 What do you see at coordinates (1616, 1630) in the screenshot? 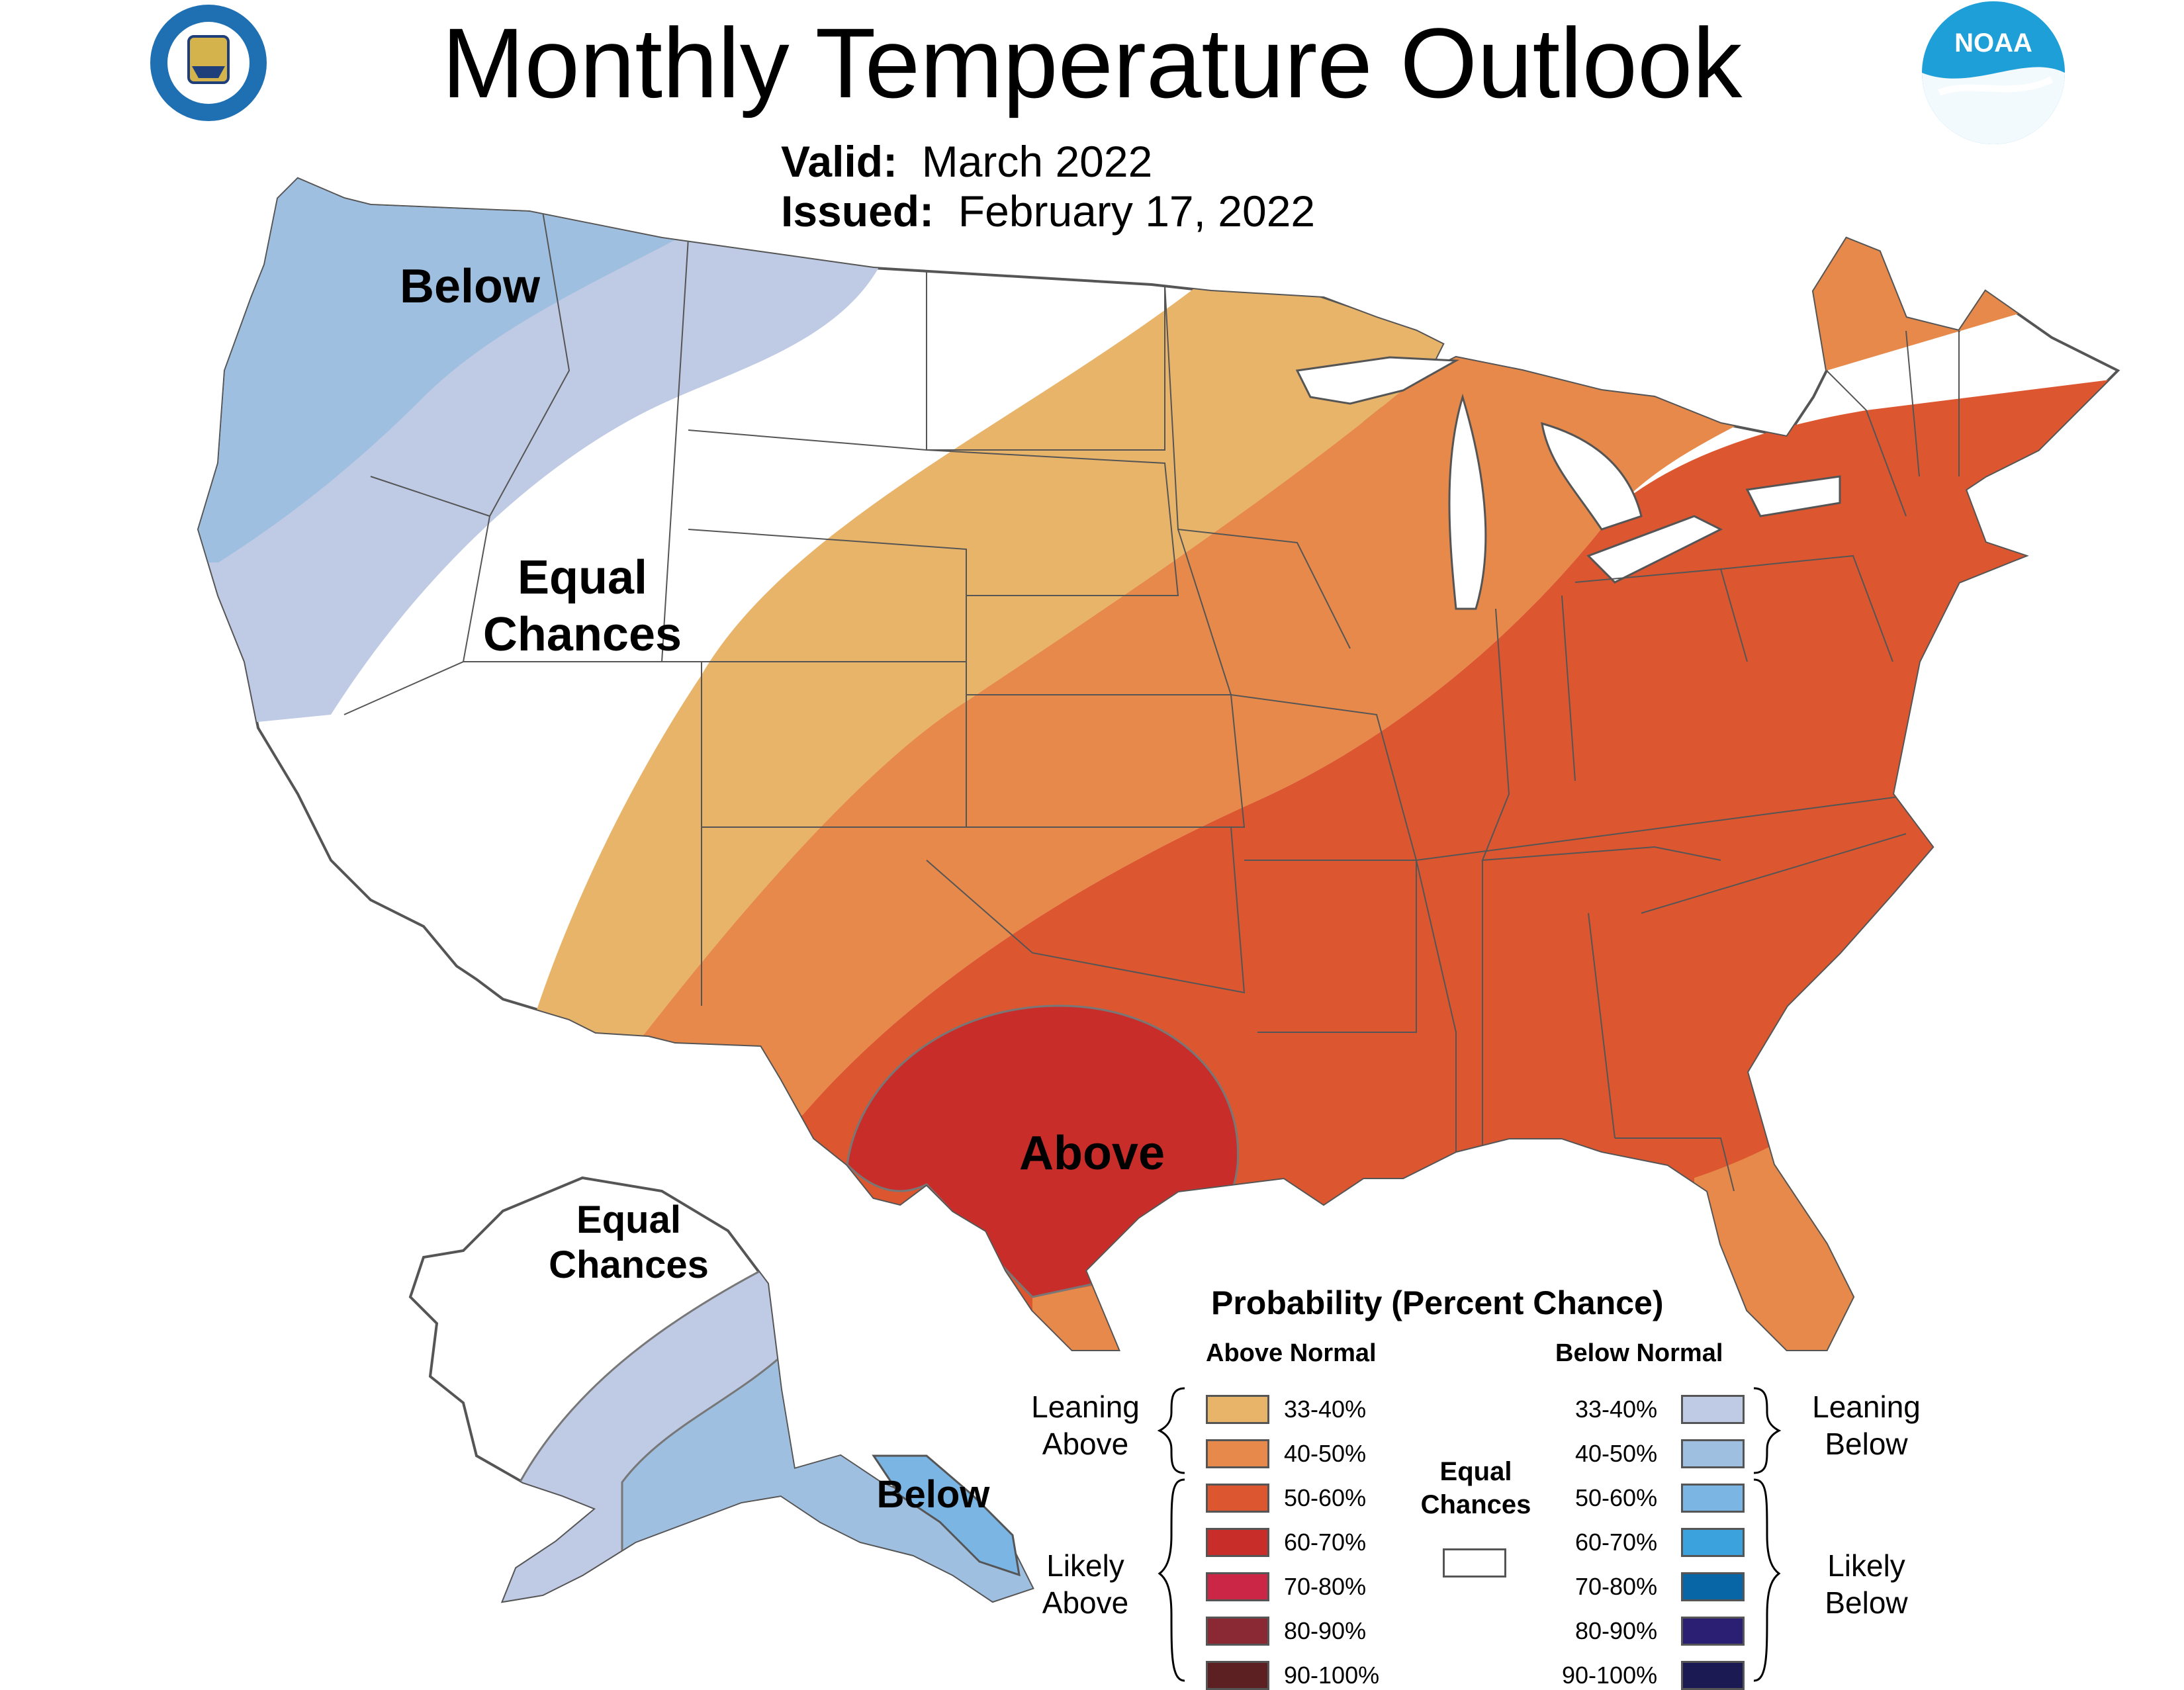
I see `label-below-80-90: 80-90%` at bounding box center [1616, 1630].